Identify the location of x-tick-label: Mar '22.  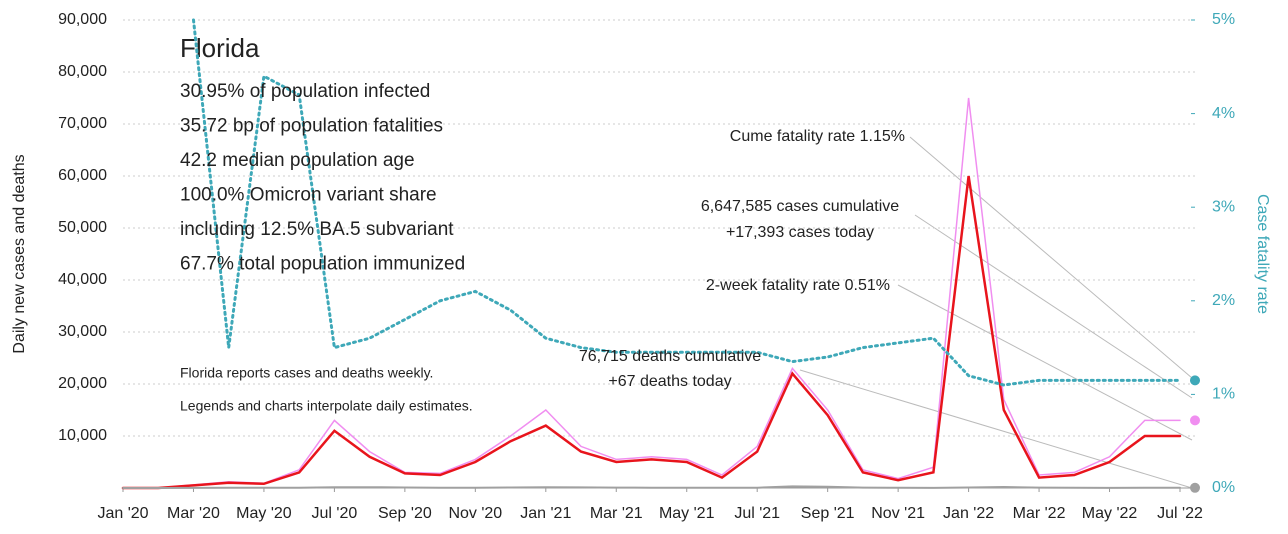
(1039, 513).